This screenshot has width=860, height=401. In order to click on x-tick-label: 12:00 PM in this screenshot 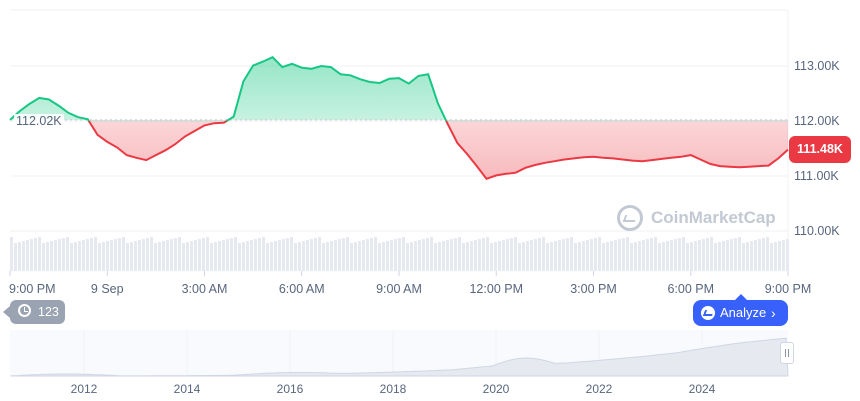, I will do `click(496, 289)`.